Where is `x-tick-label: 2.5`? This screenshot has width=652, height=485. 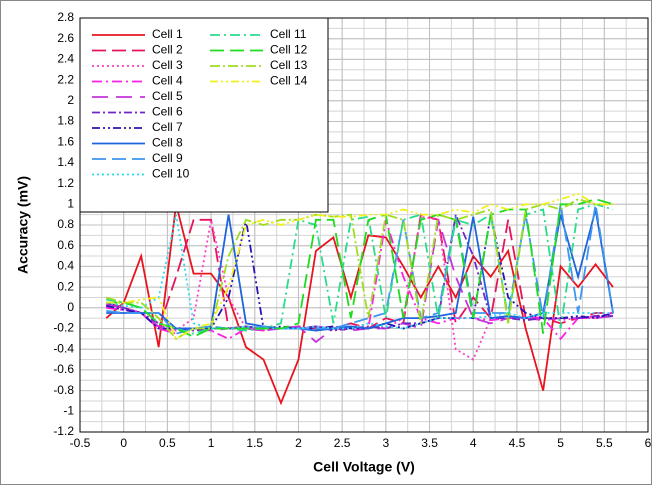 x-tick-label: 2.5 is located at coordinates (342, 443).